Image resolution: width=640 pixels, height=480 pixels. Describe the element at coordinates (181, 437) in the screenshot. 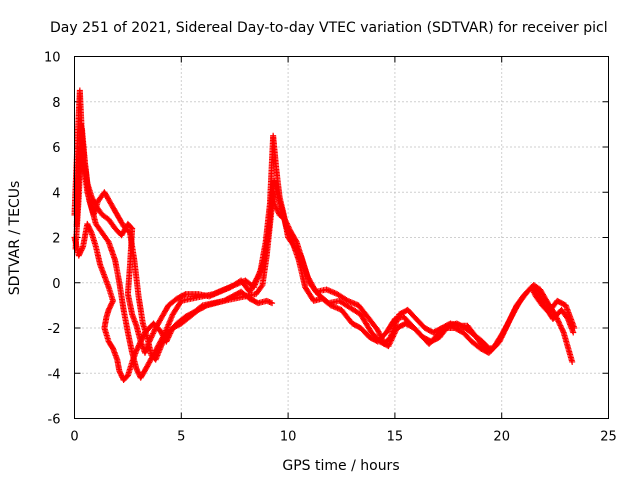

I see `x-tick-label: 5` at that location.